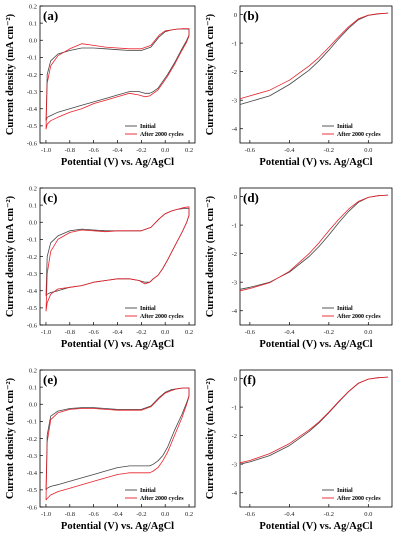  What do you see at coordinates (251, 197) in the screenshot?
I see `panel-label: (d)` at bounding box center [251, 197].